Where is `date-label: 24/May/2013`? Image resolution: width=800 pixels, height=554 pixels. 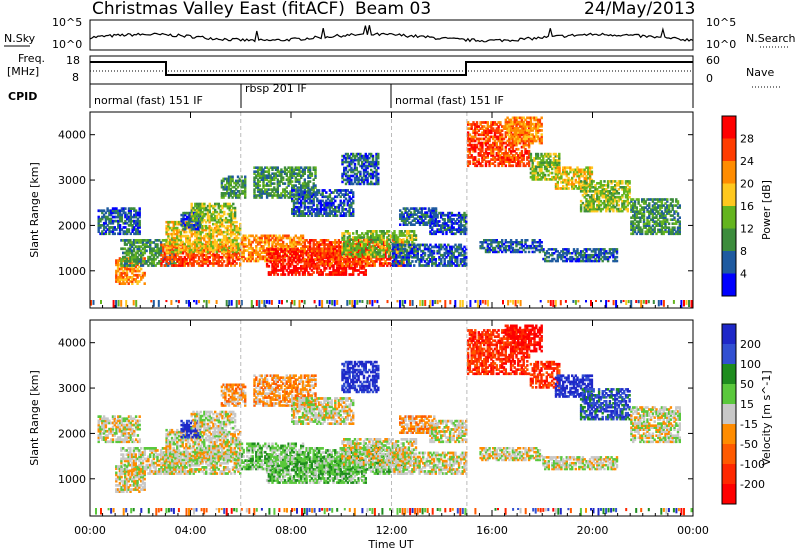 date-label: 24/May/2013 is located at coordinates (640, 9).